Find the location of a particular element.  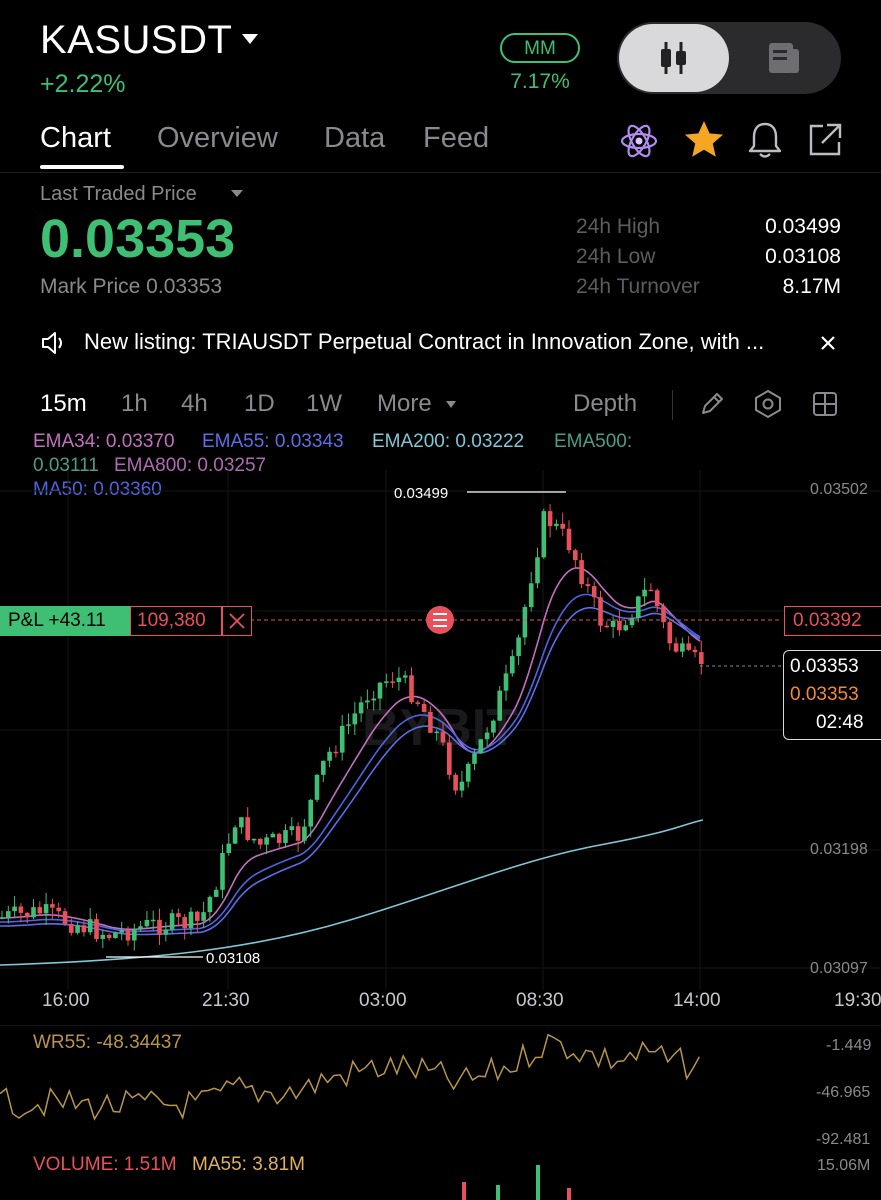

price-type-dropdown-icon is located at coordinates (237, 193).